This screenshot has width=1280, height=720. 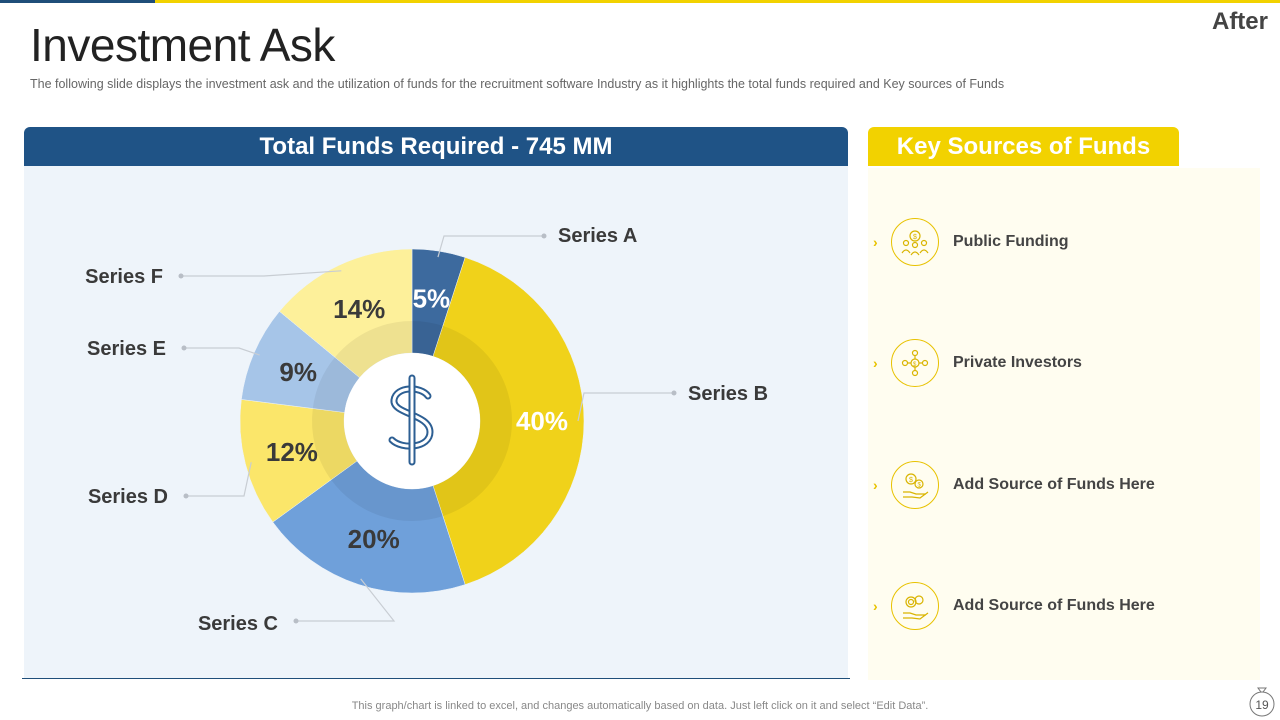 What do you see at coordinates (1017, 362) in the screenshot?
I see `source-label: Private Investors` at bounding box center [1017, 362].